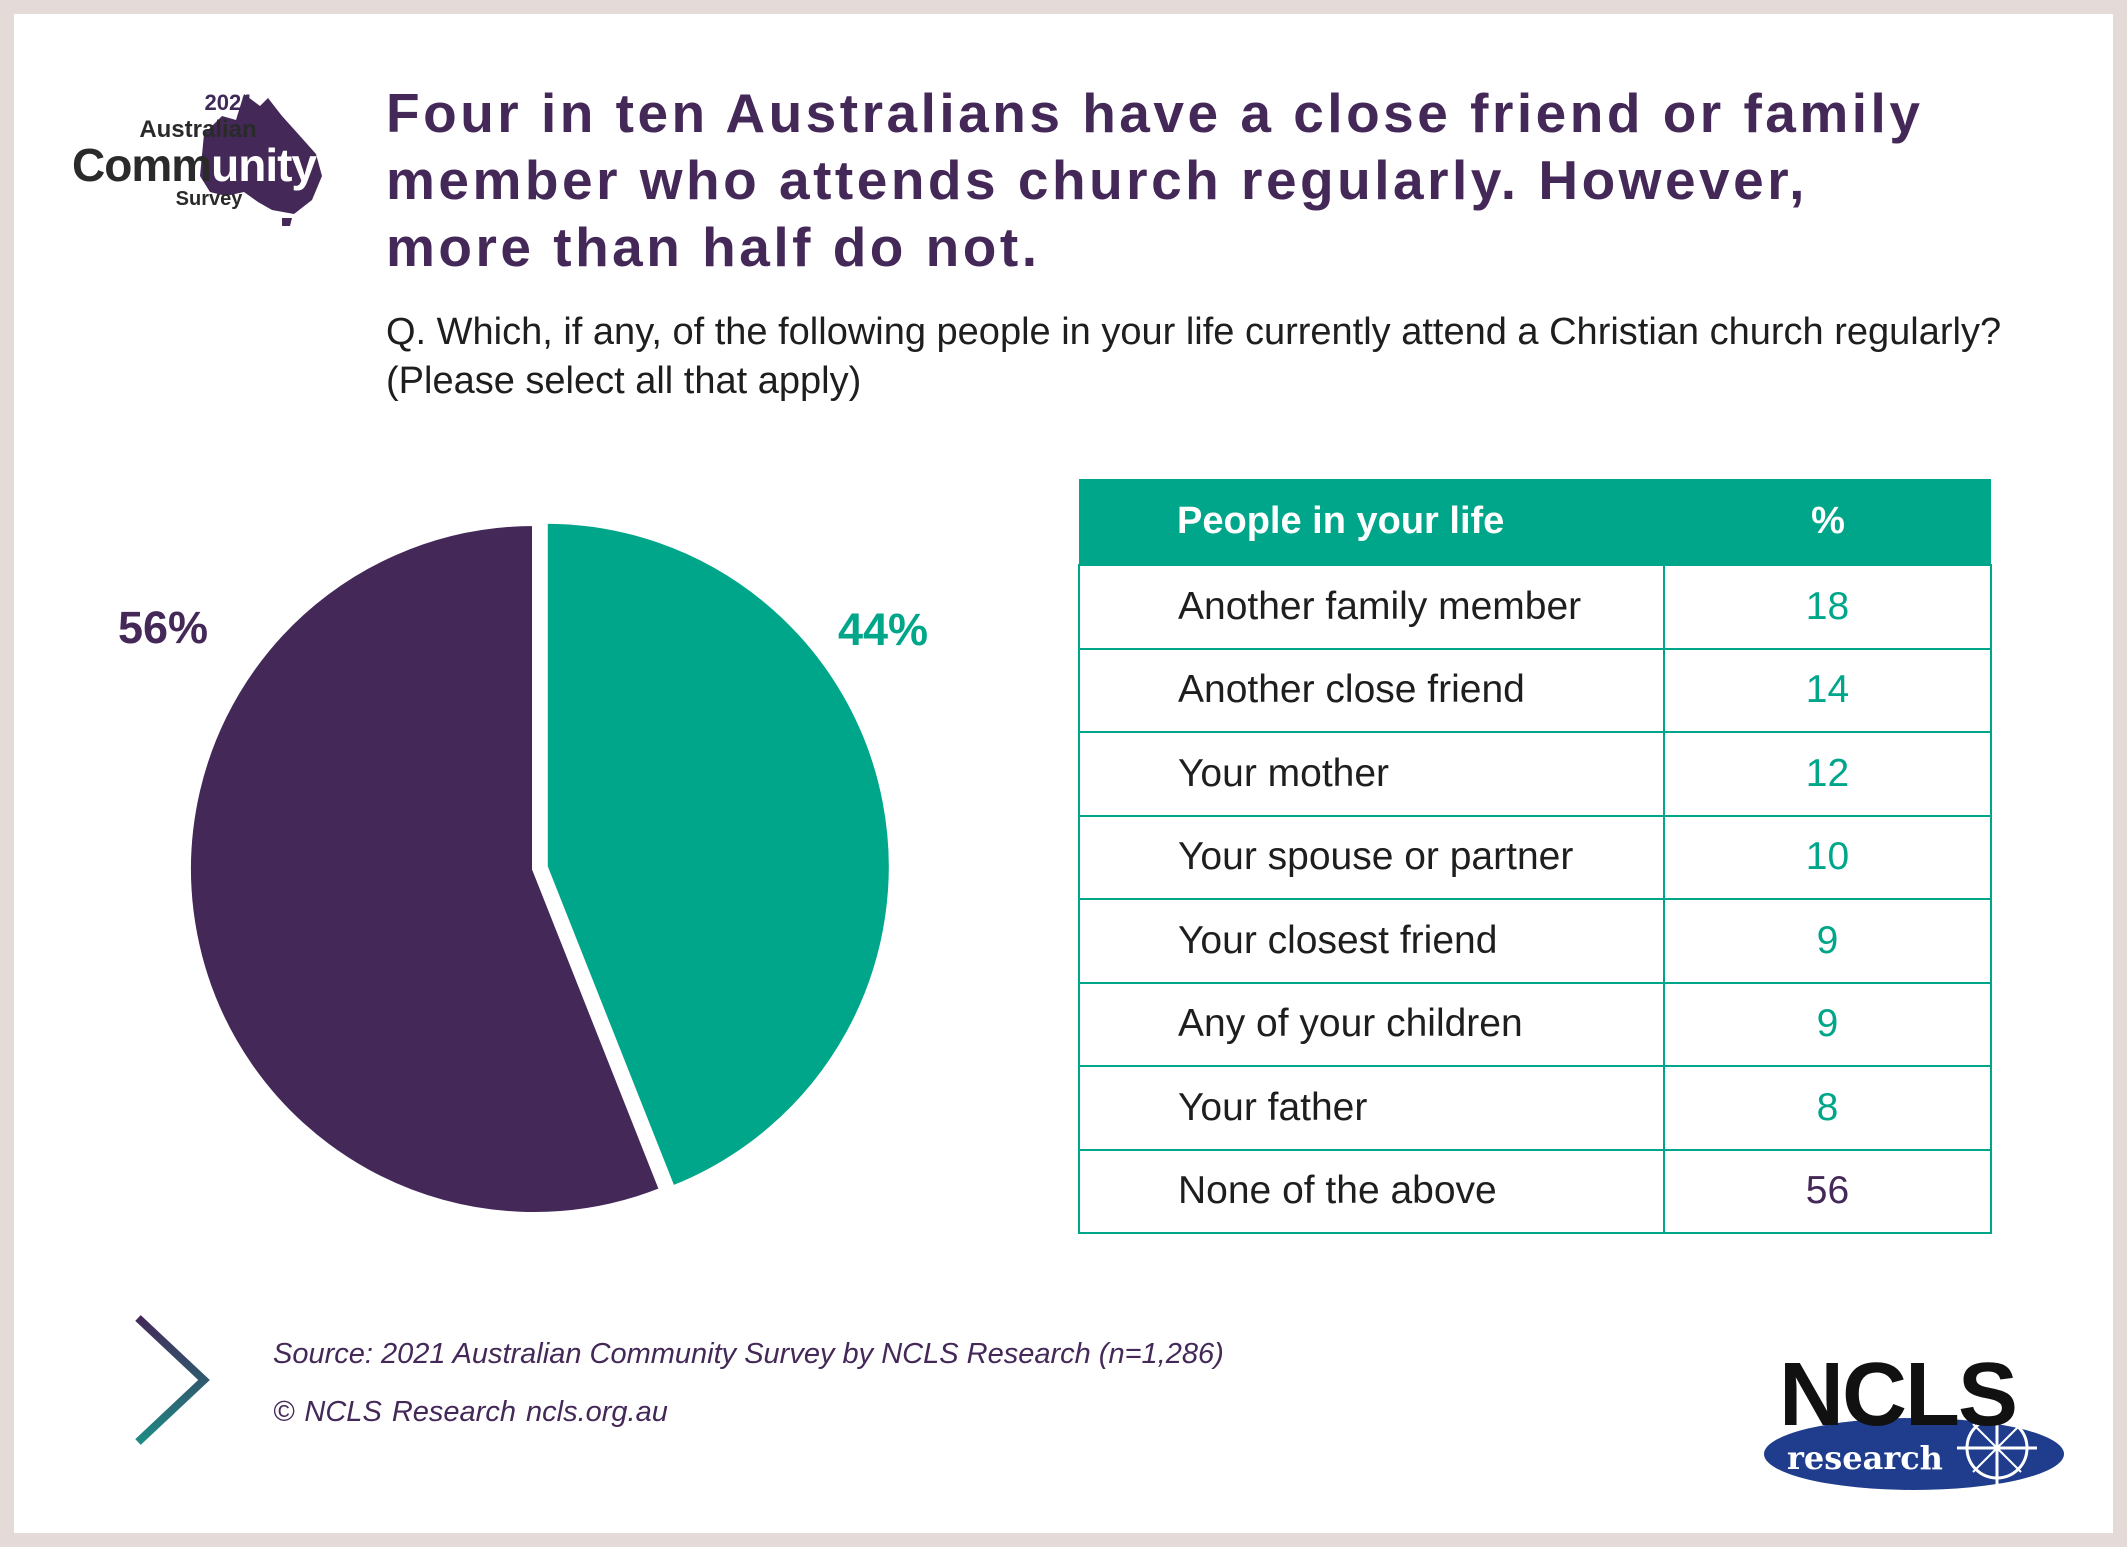 This screenshot has width=2127, height=1547. I want to click on table-header-percent: %, so click(1827, 522).